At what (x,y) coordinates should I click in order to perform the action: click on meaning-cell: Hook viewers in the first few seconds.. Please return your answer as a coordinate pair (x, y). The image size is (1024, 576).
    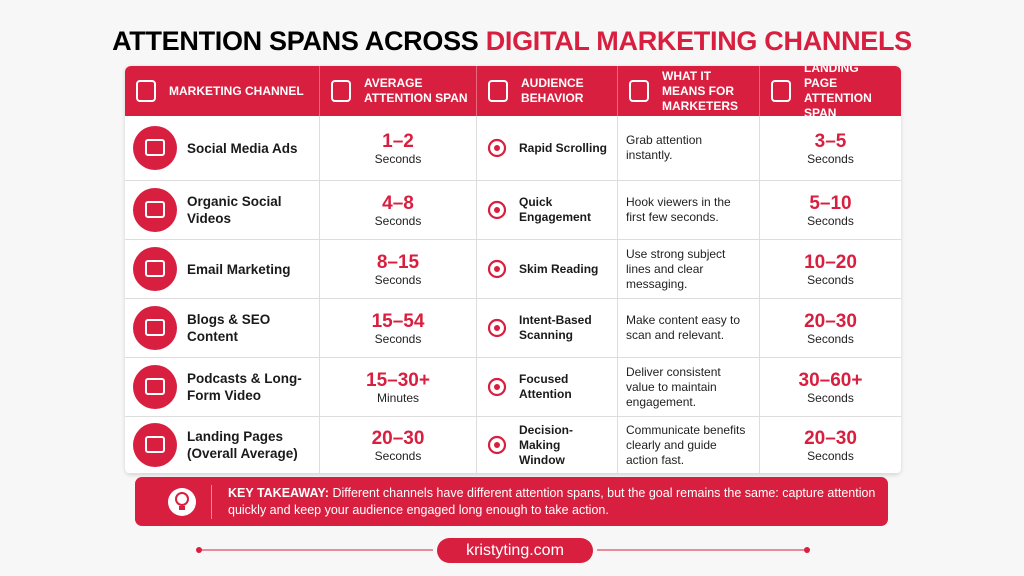
    Looking at the image, I should click on (689, 210).